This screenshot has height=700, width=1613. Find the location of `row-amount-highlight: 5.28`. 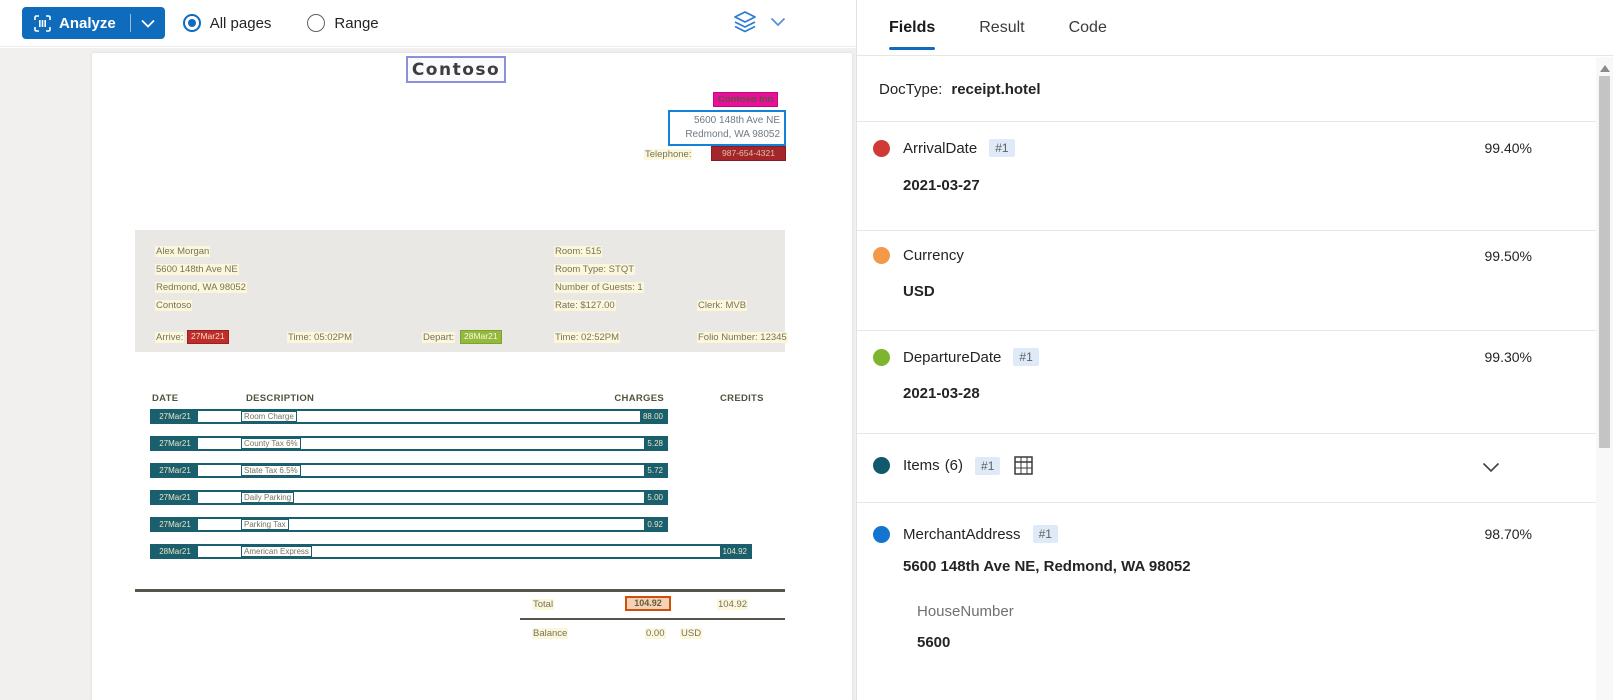

row-amount-highlight: 5.28 is located at coordinates (655, 443).